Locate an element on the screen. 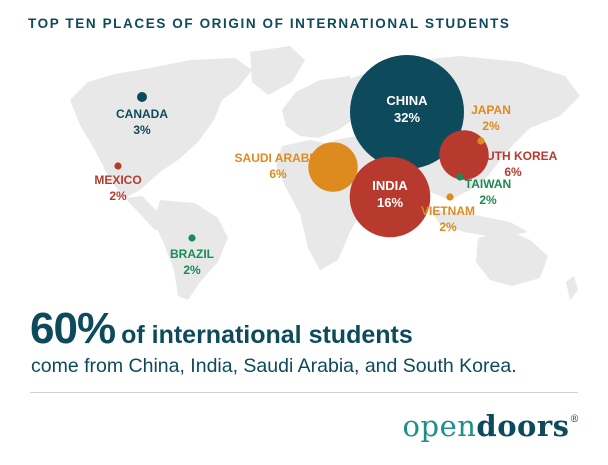  headline-text: of international students is located at coordinates (267, 335).